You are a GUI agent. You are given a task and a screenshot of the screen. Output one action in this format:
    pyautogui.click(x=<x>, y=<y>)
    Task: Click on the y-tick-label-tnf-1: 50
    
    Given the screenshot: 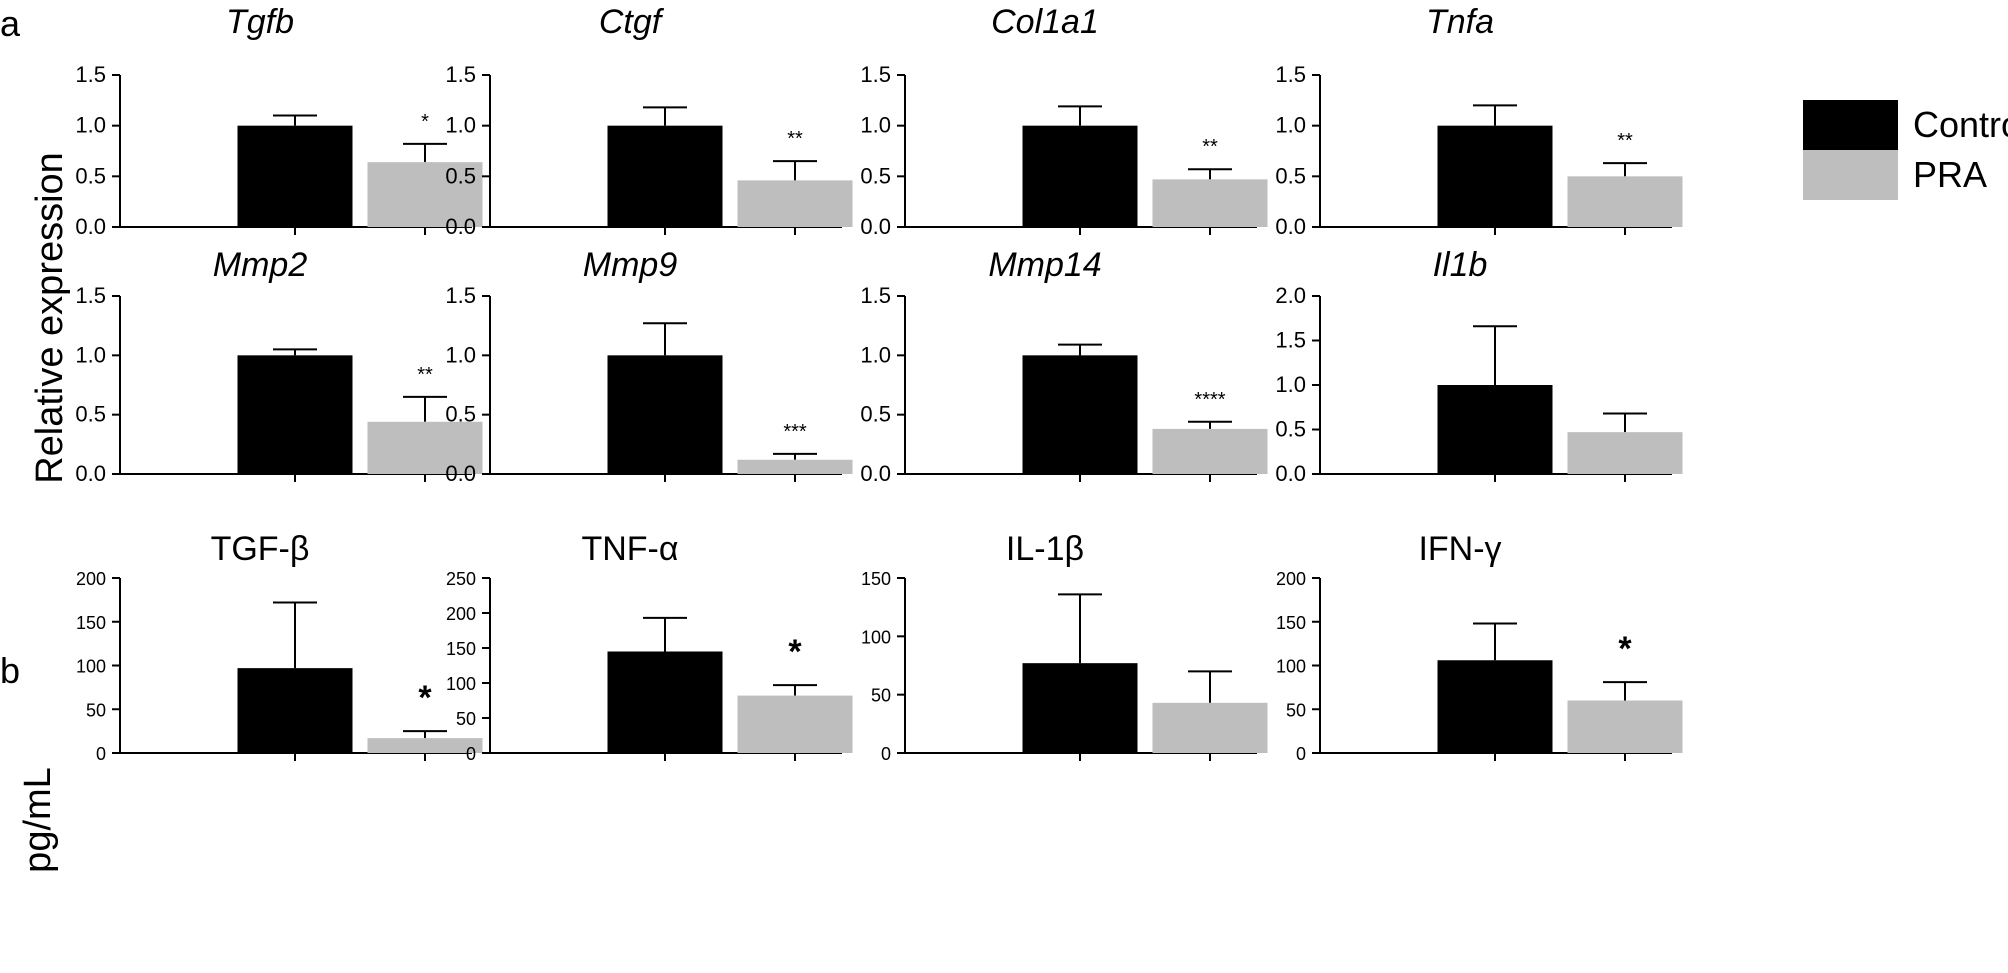 What is the action you would take?
    pyautogui.click(x=466, y=719)
    